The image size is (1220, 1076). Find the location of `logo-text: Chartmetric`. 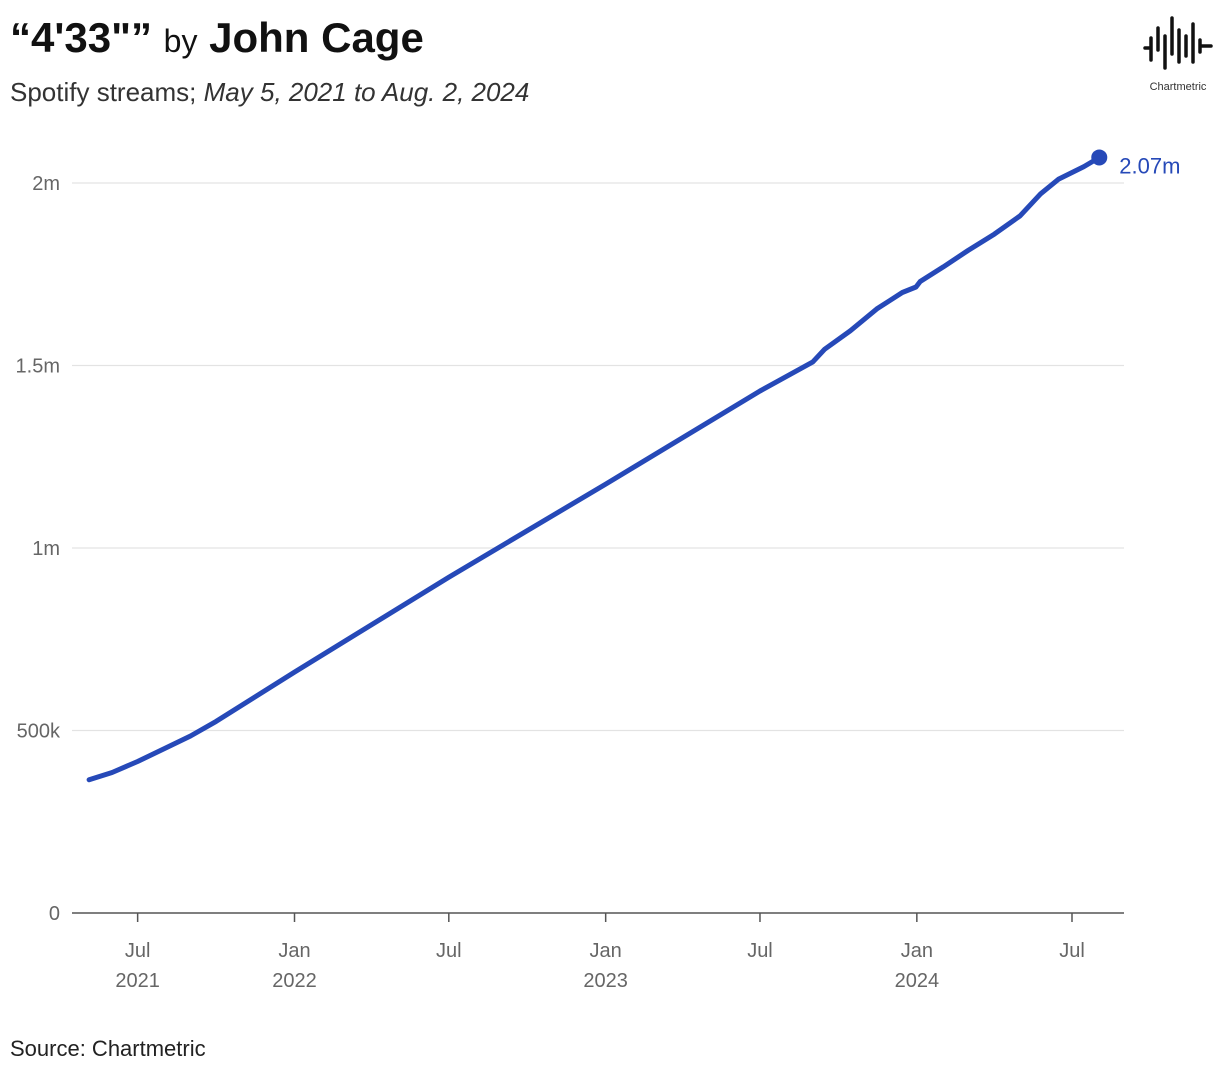

logo-text: Chartmetric is located at coordinates (1178, 87).